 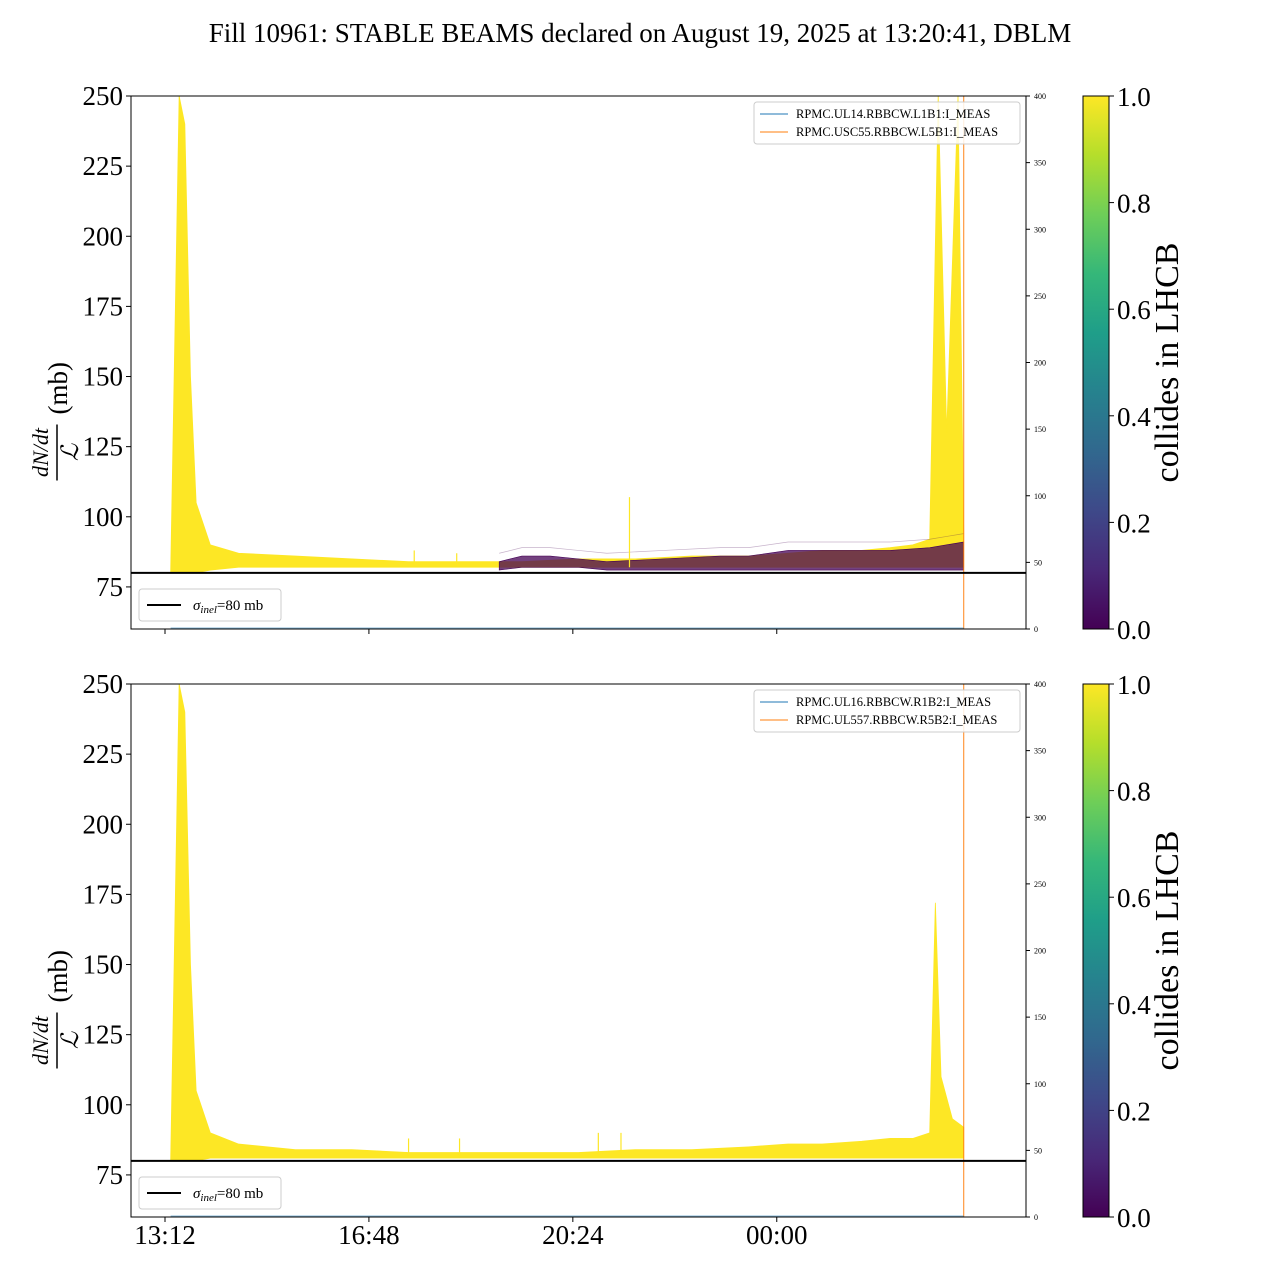 What do you see at coordinates (165, 1235) in the screenshot?
I see `x-tick-label: 13:12` at bounding box center [165, 1235].